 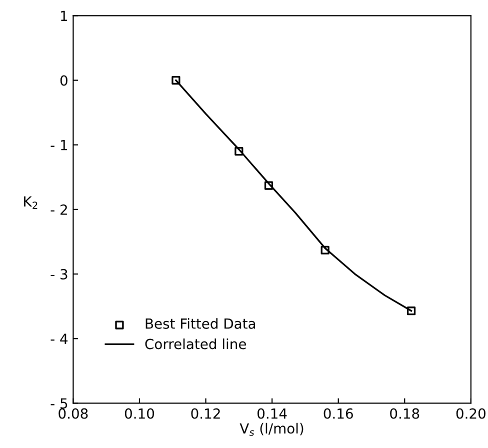 I want to click on y-axis-title: K$_{2}$, so click(x=31, y=202).